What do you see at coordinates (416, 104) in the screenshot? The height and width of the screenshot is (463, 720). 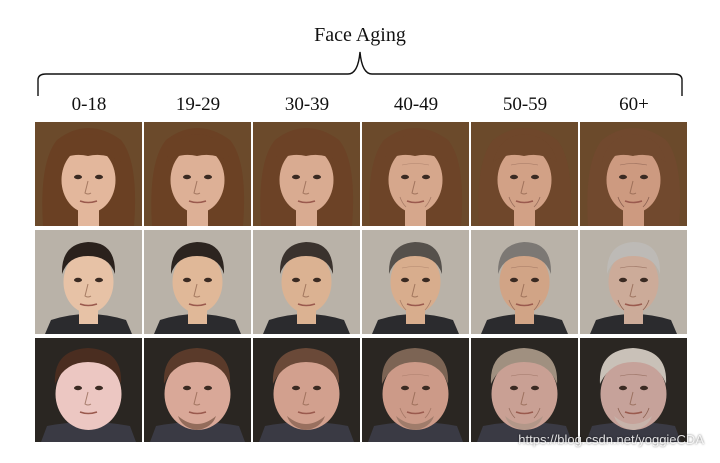 I see `age-label-40-49: 40-49` at bounding box center [416, 104].